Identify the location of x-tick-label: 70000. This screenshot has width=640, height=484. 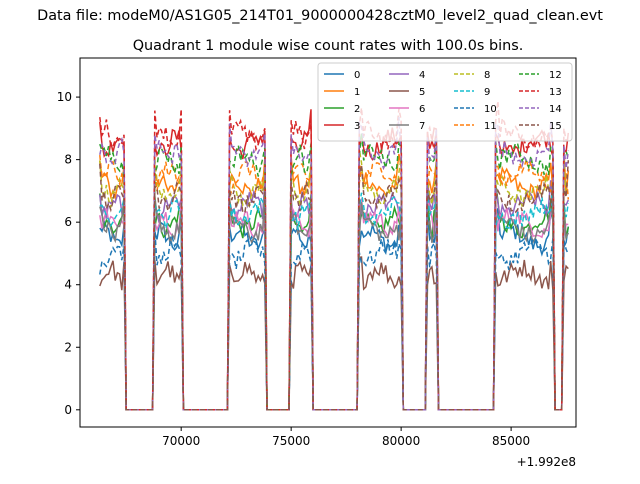
(181, 441).